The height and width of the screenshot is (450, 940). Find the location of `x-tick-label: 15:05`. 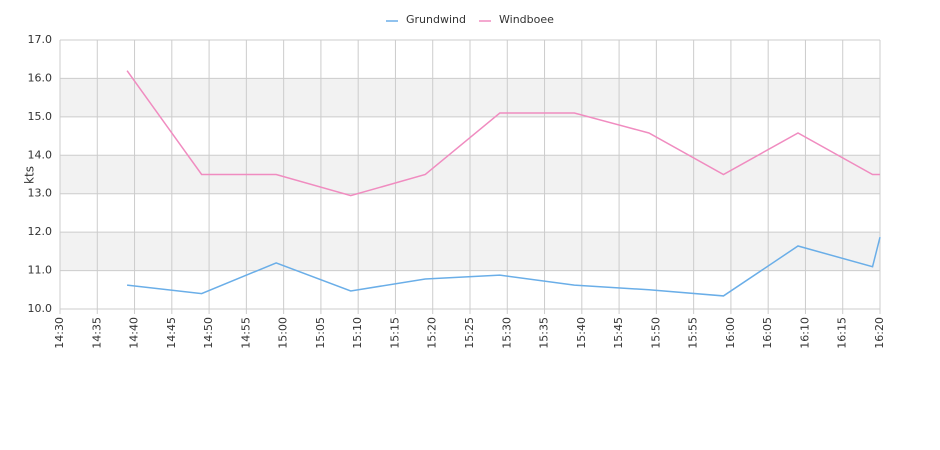

x-tick-label: 15:05 is located at coordinates (320, 333).